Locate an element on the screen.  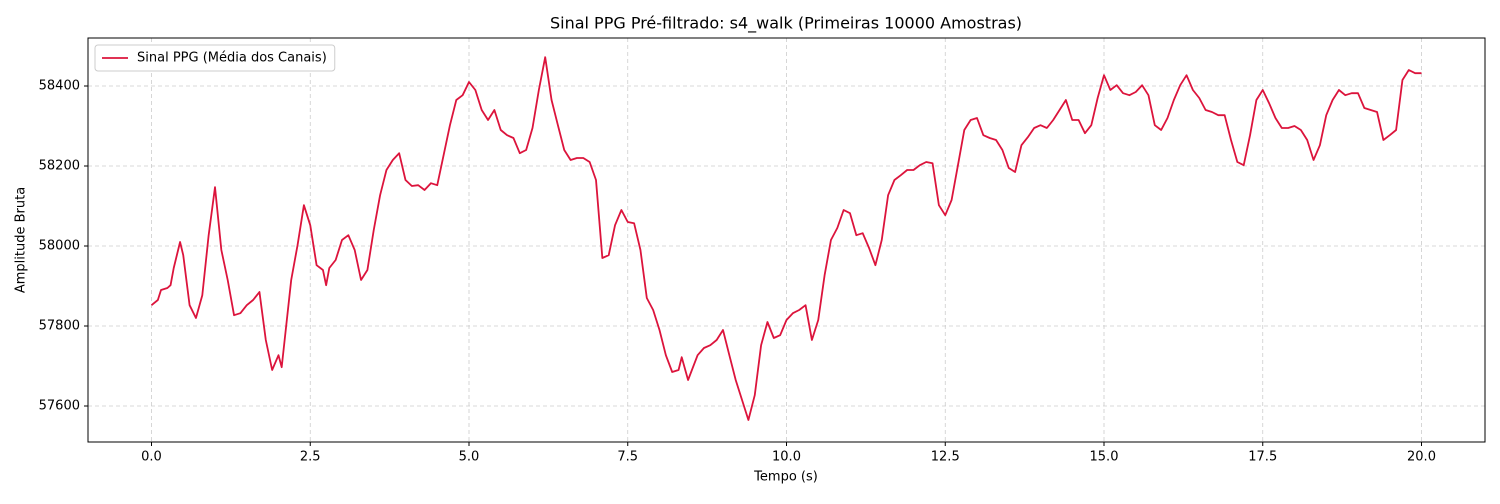
y-tick-label: 58000 is located at coordinates (59, 246).